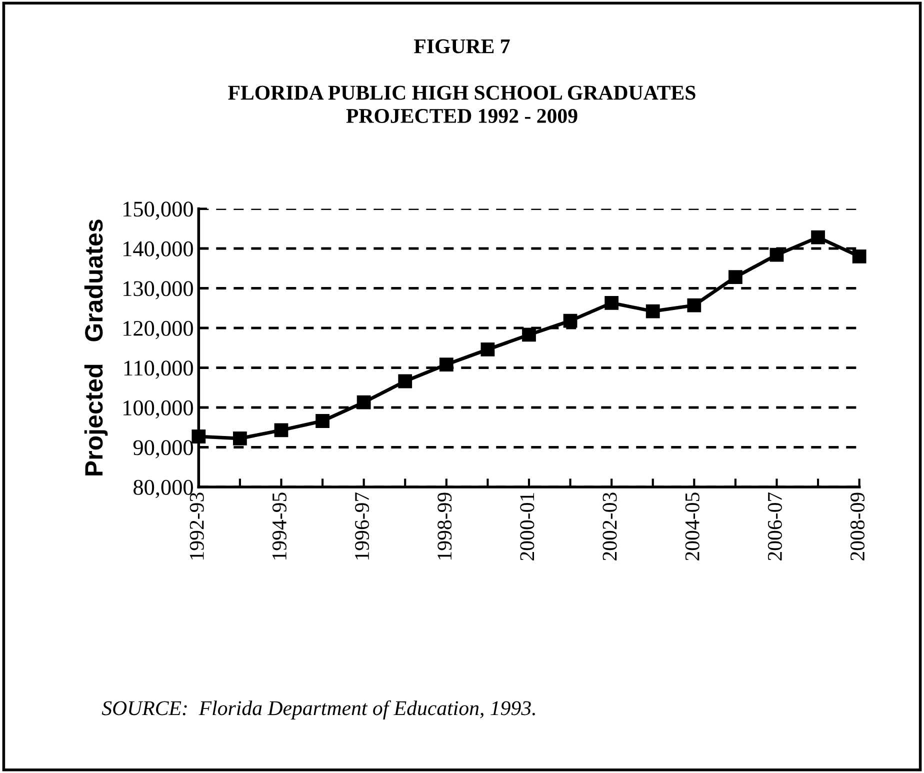 This screenshot has height=773, width=924. What do you see at coordinates (857, 526) in the screenshot?
I see `x-tick-label: 2008-09` at bounding box center [857, 526].